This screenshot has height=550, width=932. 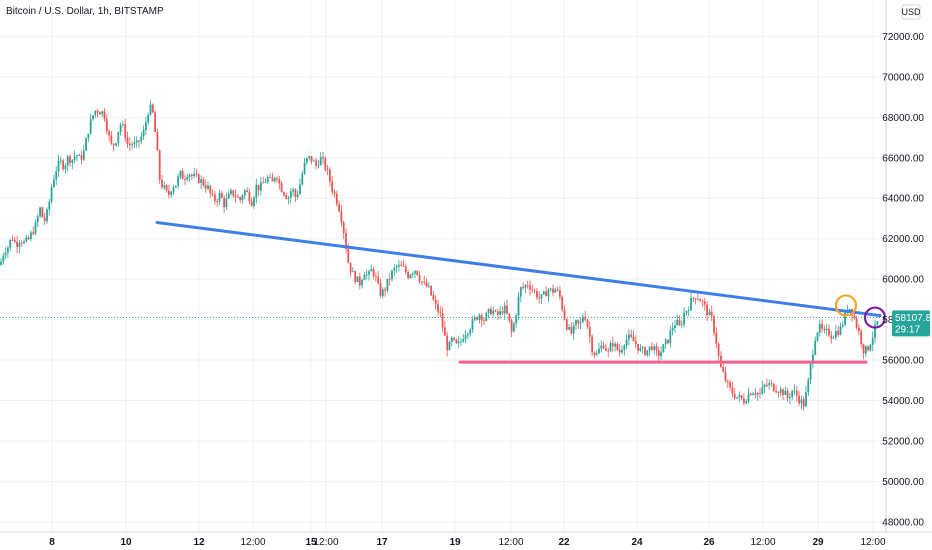 I want to click on trendline-line, so click(x=518, y=269).